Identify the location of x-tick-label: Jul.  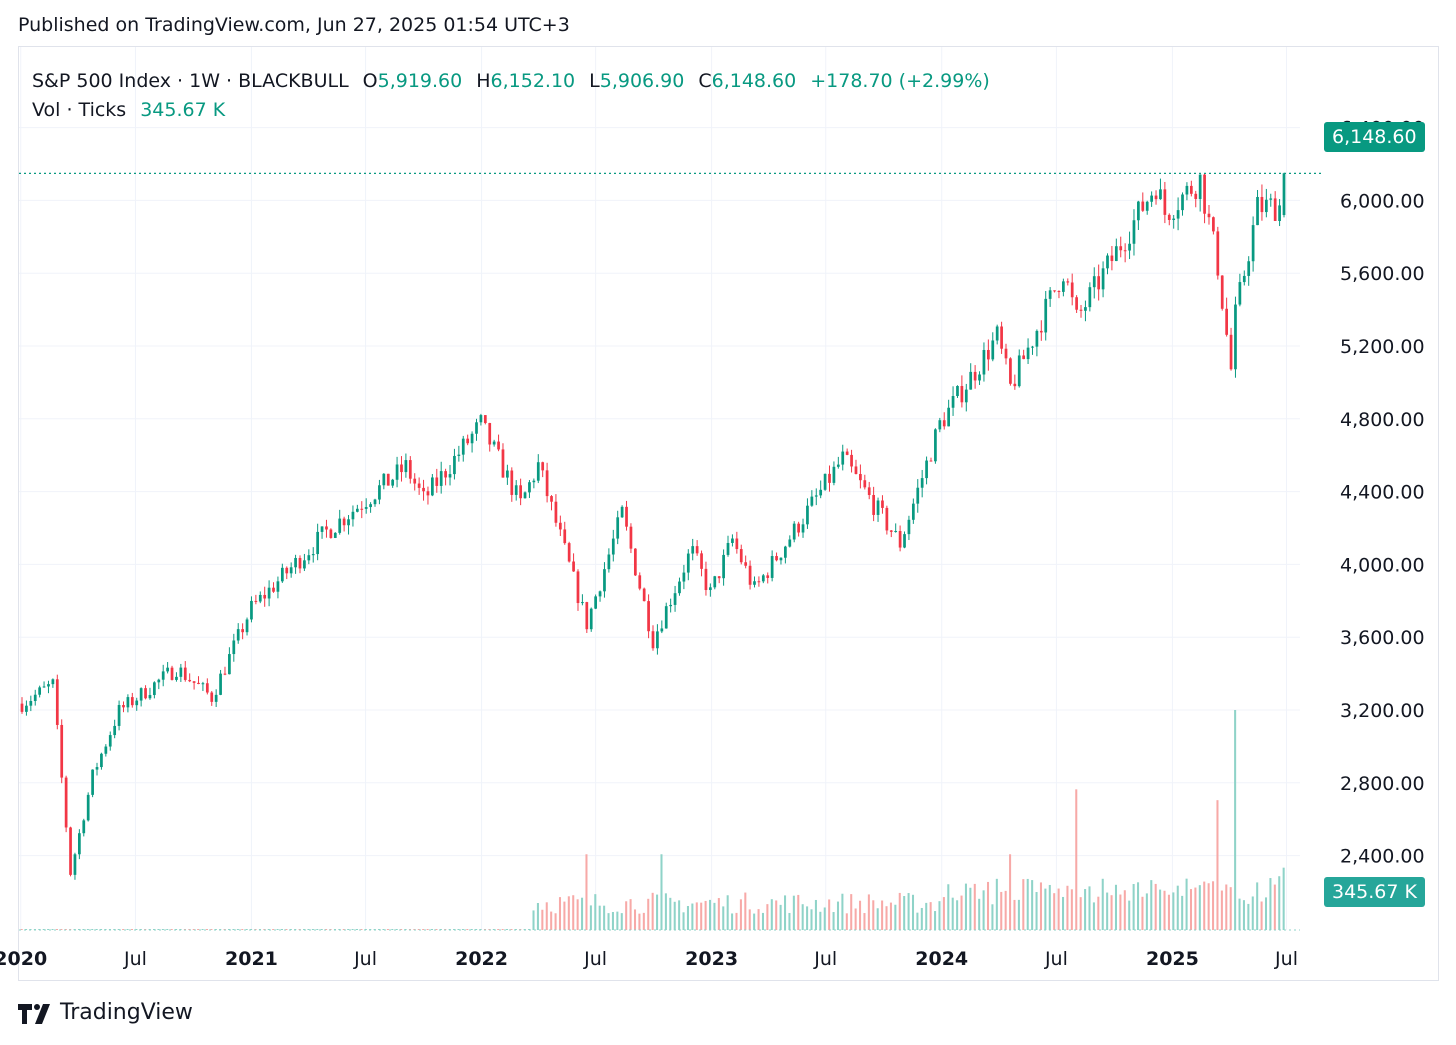
(1286, 959).